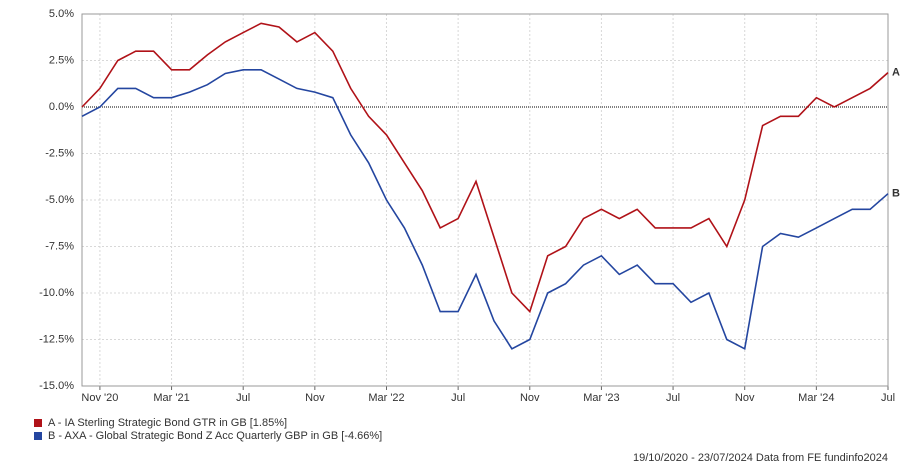  Describe the element at coordinates (61, 107) in the screenshot. I see `y-tick-label: 0.0%` at that location.